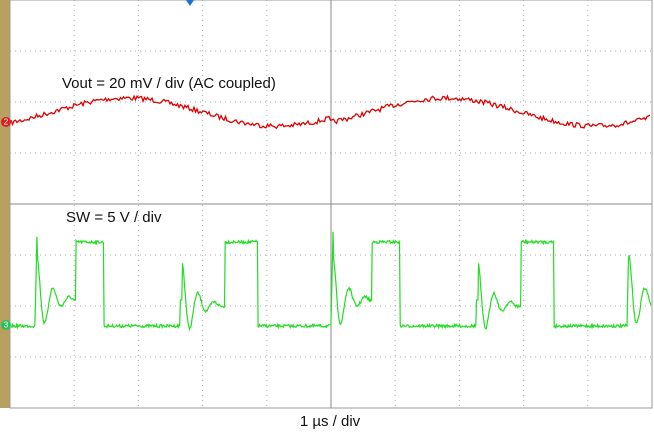 This screenshot has height=434, width=654. I want to click on time-label: 1 µs / div, so click(330, 421).